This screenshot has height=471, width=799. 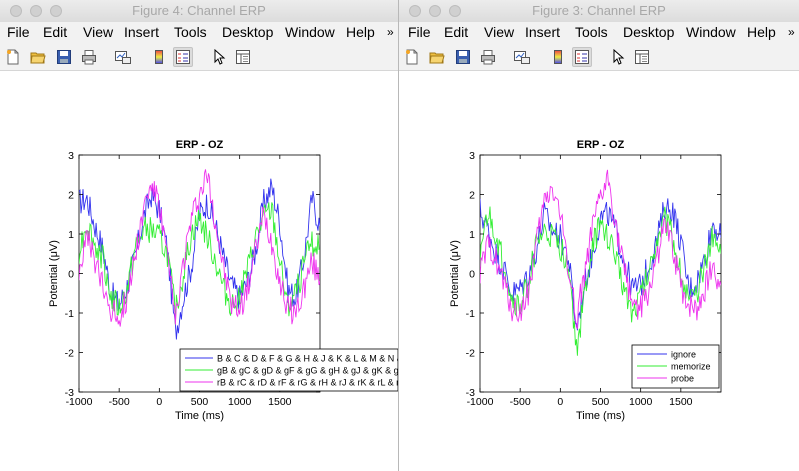 What do you see at coordinates (398, 235) in the screenshot?
I see `window-divider` at bounding box center [398, 235].